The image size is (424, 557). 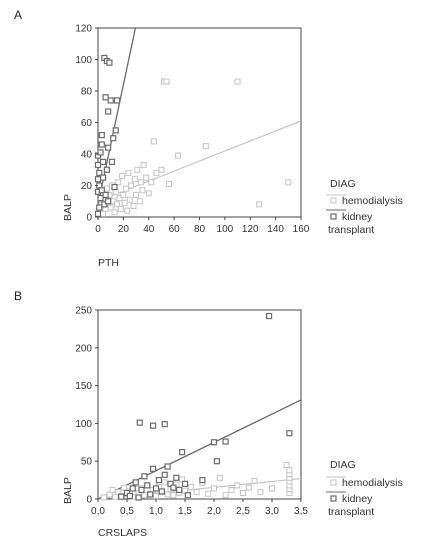 I want to click on panel-b-legend-title: DIAG, so click(x=343, y=465).